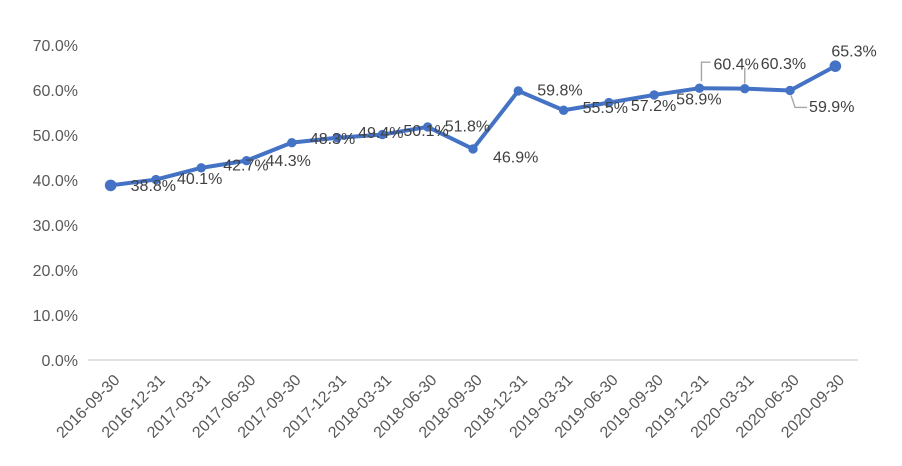 This screenshot has width=902, height=466. What do you see at coordinates (467, 126) in the screenshot?
I see `data-point-label: 51.8%` at bounding box center [467, 126].